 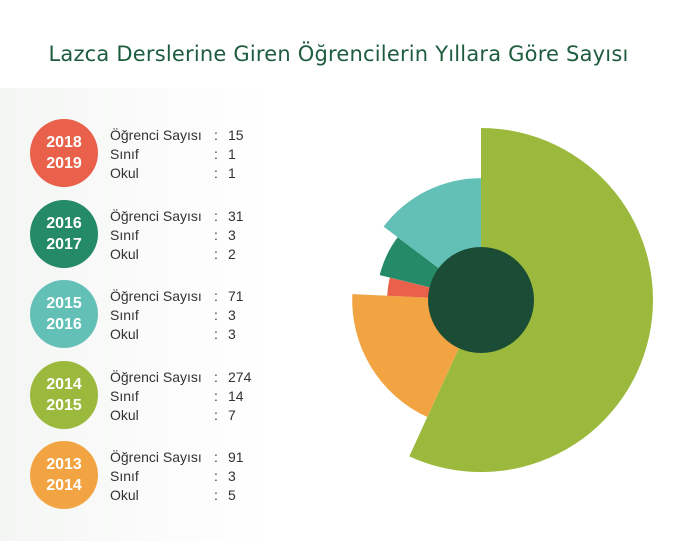 I want to click on students-row: Öğrenci Sayısı:71, so click(x=195, y=296).